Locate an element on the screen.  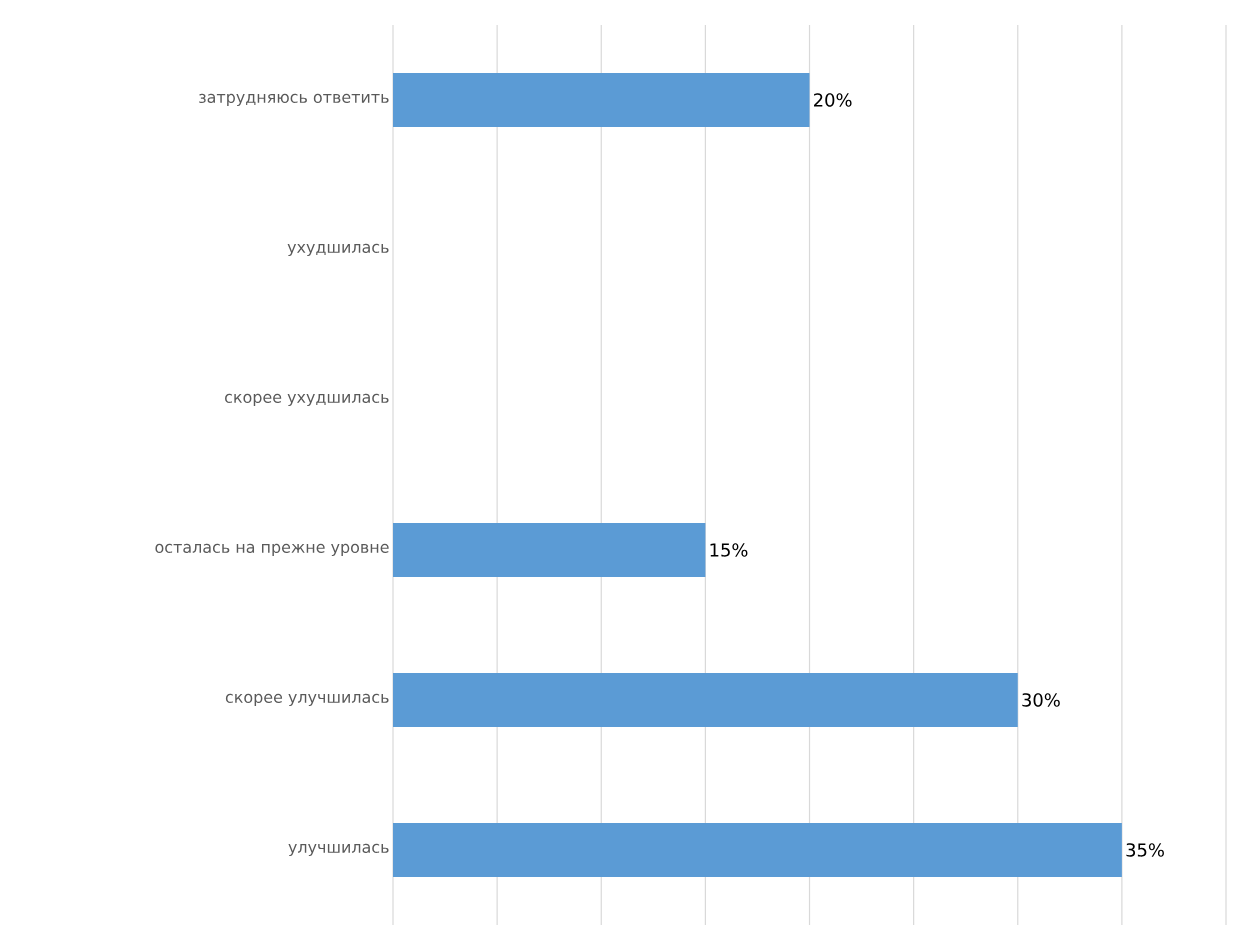
y-tick-label: затрудняюсь ответить is located at coordinates (294, 100).